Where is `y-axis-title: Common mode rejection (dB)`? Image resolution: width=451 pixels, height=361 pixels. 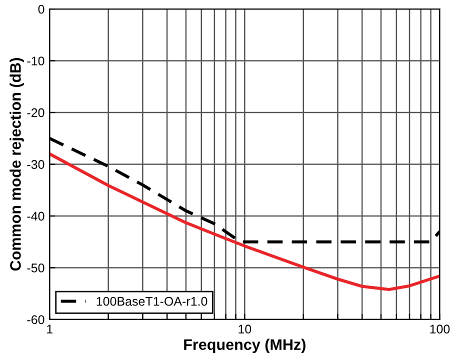
y-axis-title: Common mode rejection (dB) is located at coordinates (17, 164).